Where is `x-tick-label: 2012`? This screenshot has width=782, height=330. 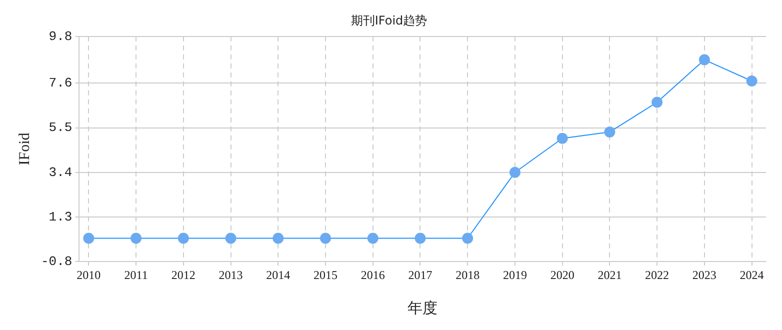
x-tick-label: 2012 is located at coordinates (183, 275).